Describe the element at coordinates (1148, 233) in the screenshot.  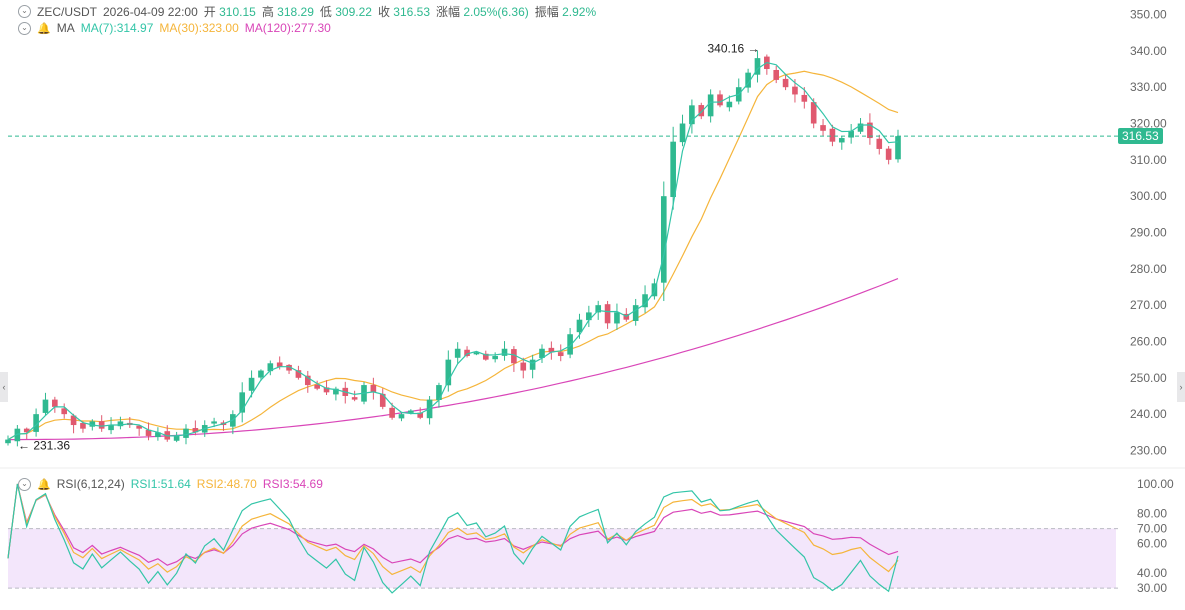
I see `price-axis-tick: 290.00` at that location.